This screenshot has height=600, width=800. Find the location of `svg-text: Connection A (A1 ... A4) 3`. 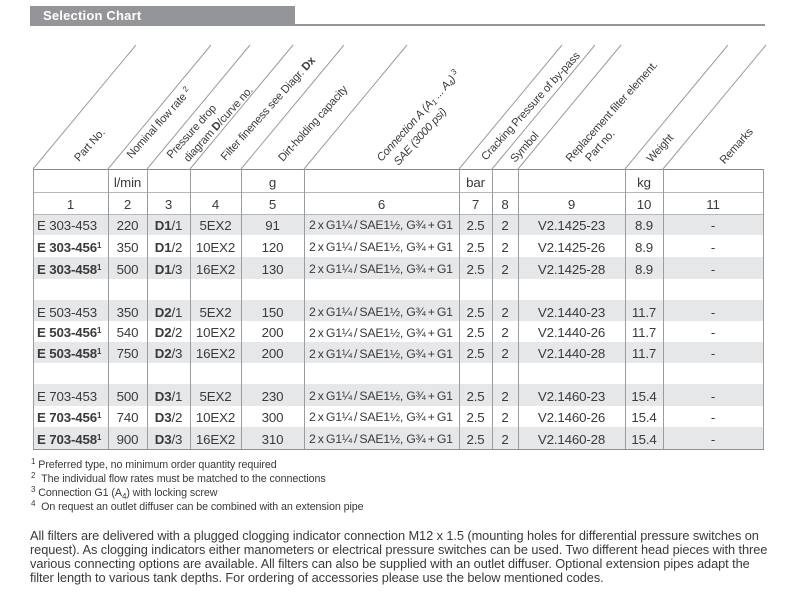

svg-text: Connection A (A1 ... A4) 3 is located at coordinates (418, 116).